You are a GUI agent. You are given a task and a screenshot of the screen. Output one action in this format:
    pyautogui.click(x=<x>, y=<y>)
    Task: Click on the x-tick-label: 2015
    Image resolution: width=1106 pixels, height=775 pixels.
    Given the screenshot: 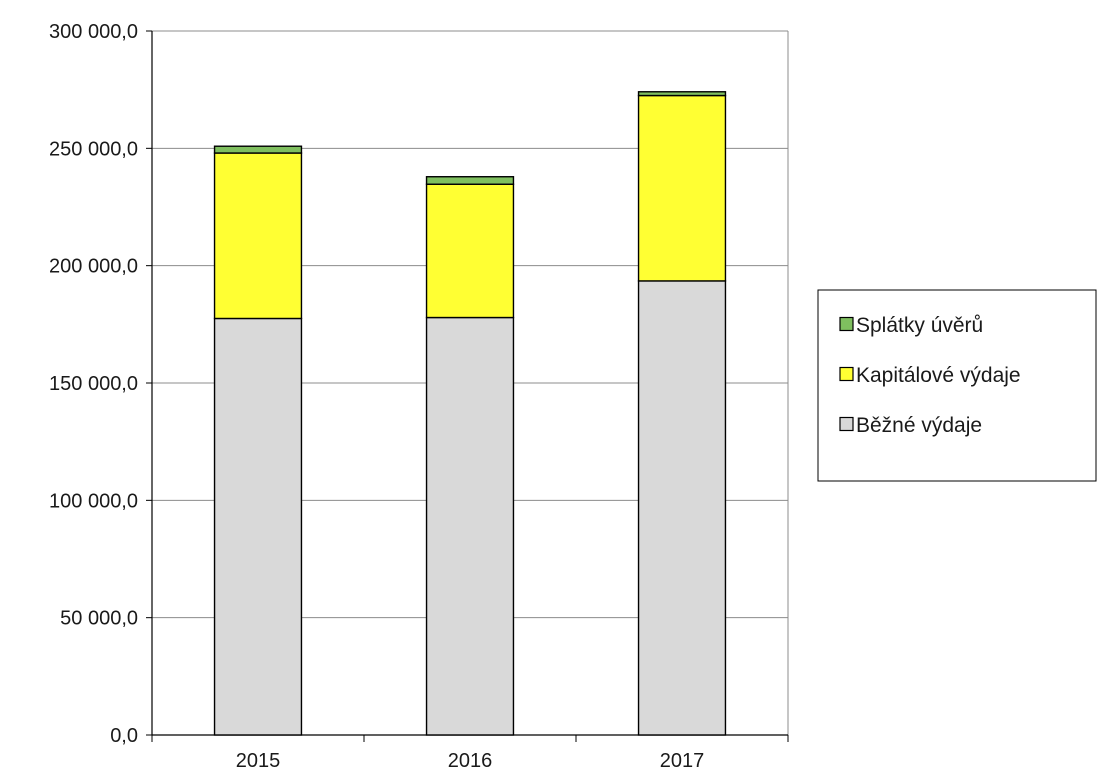 What is the action you would take?
    pyautogui.click(x=258, y=761)
    